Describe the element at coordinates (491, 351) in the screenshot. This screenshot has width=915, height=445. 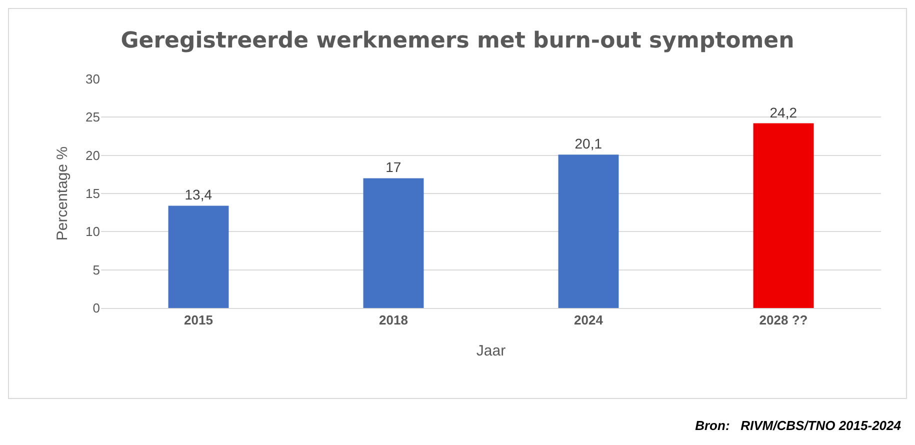
I see `x-axis-title: Jaar` at that location.